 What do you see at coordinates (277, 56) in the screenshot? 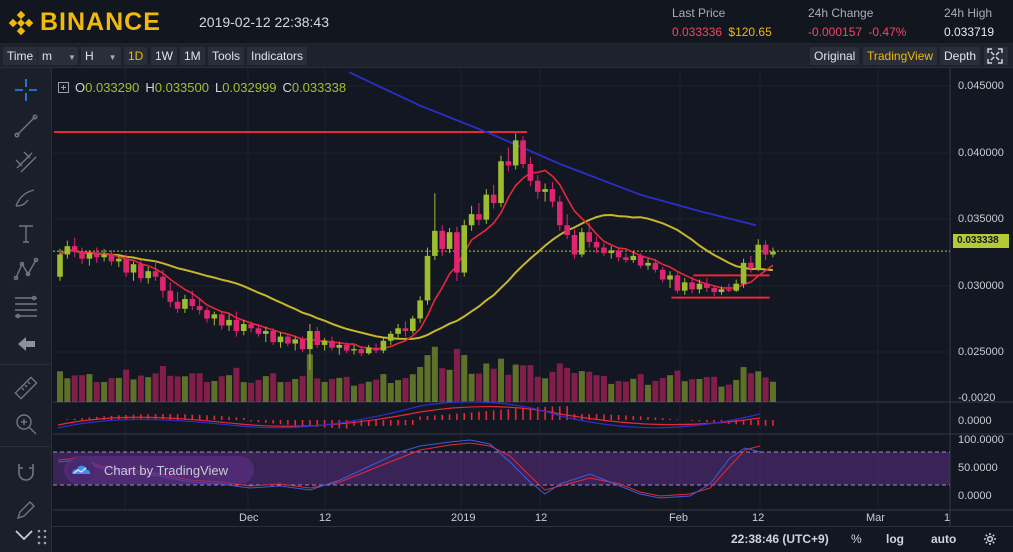
I see `indicators-button: Indicators` at bounding box center [277, 56].